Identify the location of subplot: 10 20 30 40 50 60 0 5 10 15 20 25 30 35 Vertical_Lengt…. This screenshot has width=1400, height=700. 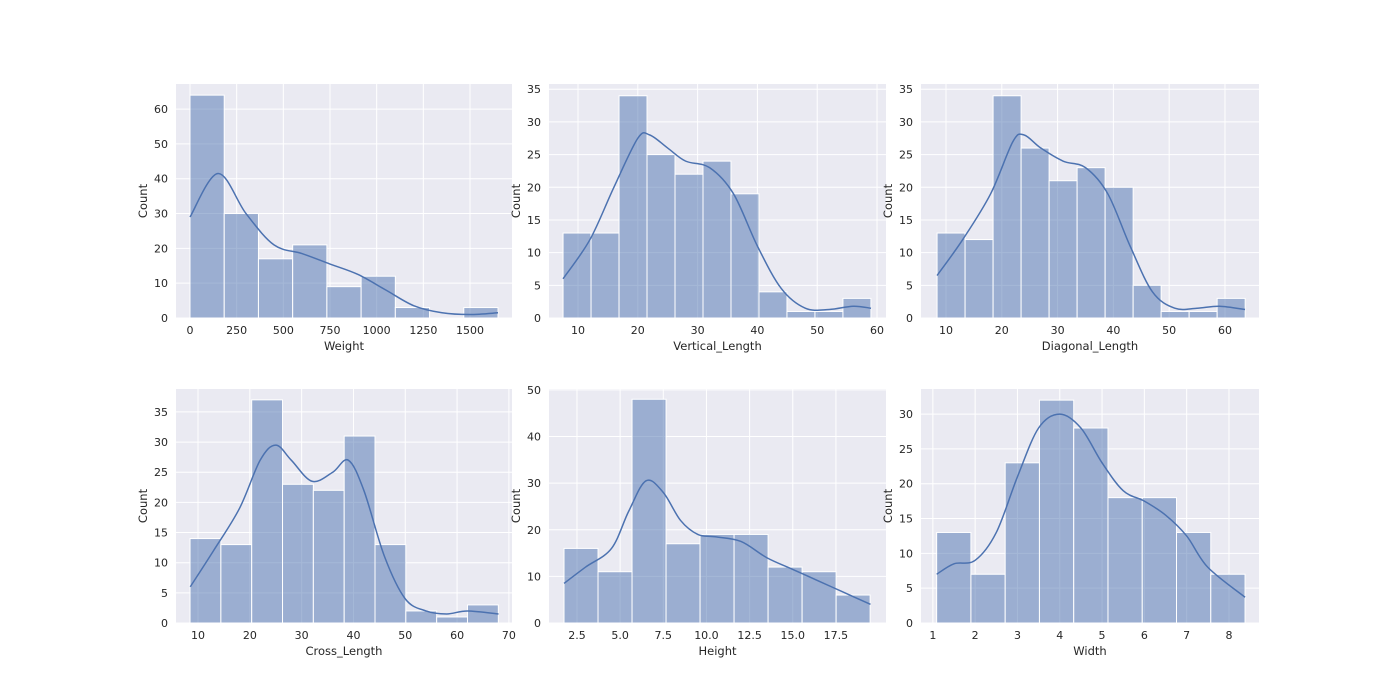
(697, 218).